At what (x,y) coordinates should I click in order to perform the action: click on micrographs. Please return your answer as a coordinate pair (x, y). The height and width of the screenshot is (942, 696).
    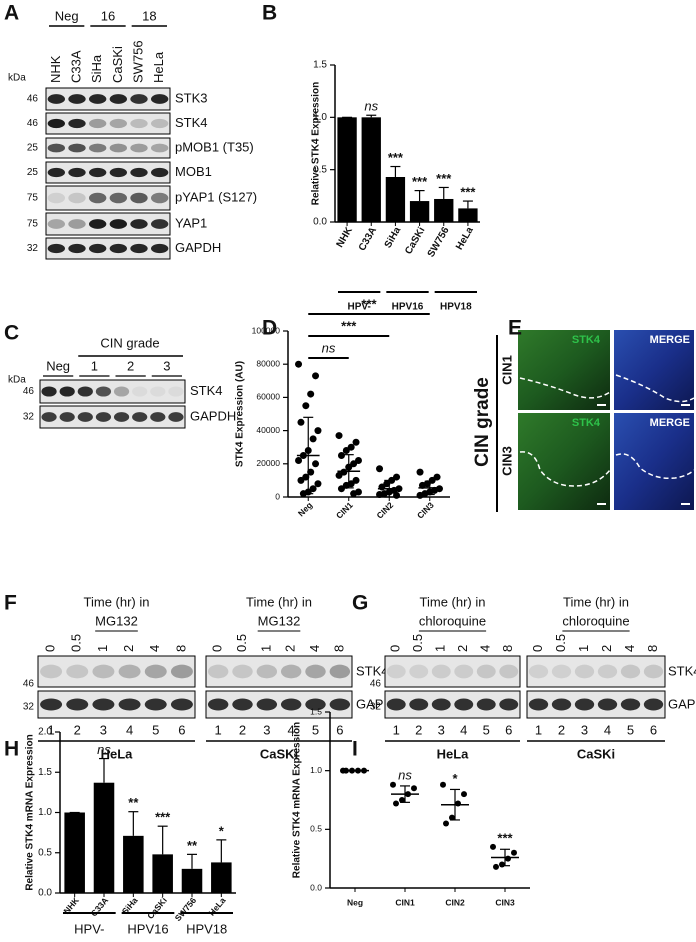
    Looking at the image, I should click on (595, 421).